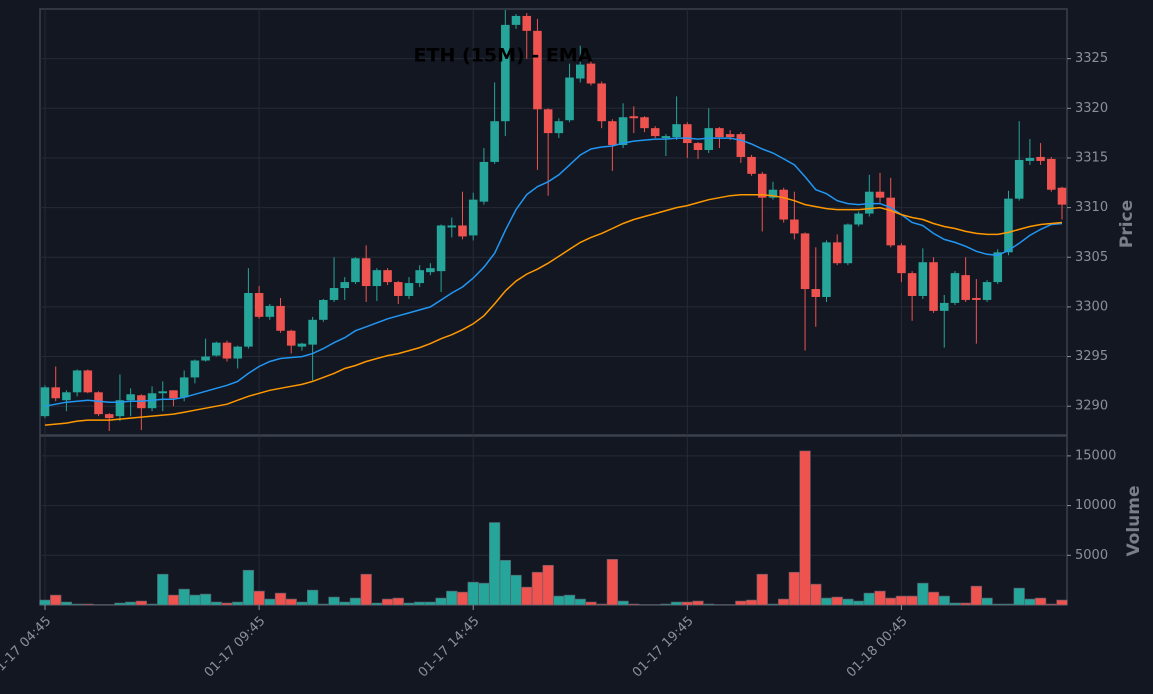 This screenshot has height=694, width=1153. What do you see at coordinates (1091, 58) in the screenshot?
I see `y-tick-label: 3325` at bounding box center [1091, 58].